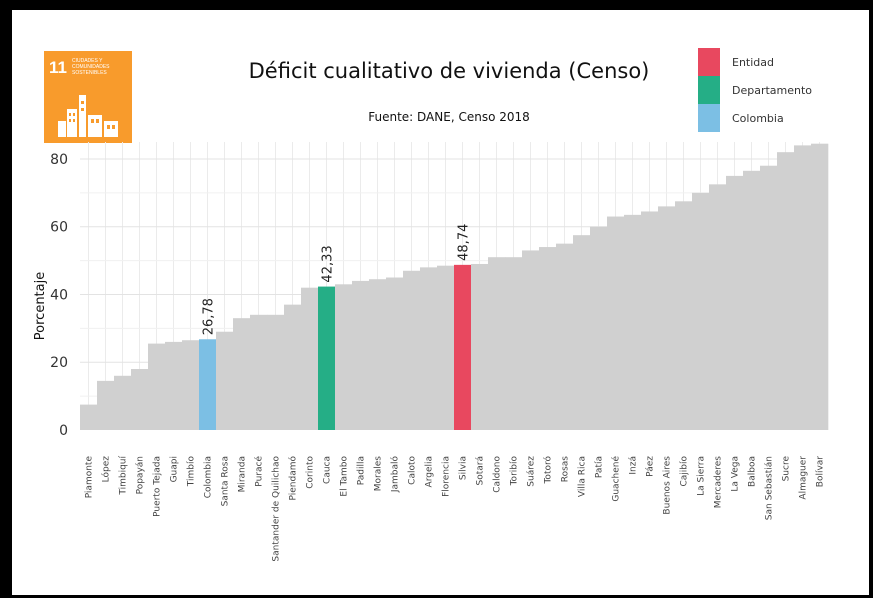 This screenshot has height=598, width=873. I want to click on y-tick-label: 20, so click(59, 363).